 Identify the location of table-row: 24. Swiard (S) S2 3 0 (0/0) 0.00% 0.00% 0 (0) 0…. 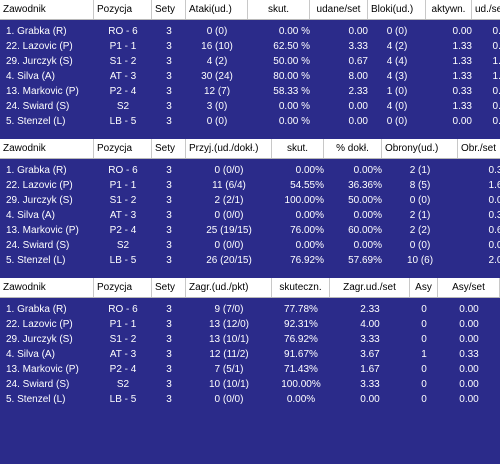
(250, 245).